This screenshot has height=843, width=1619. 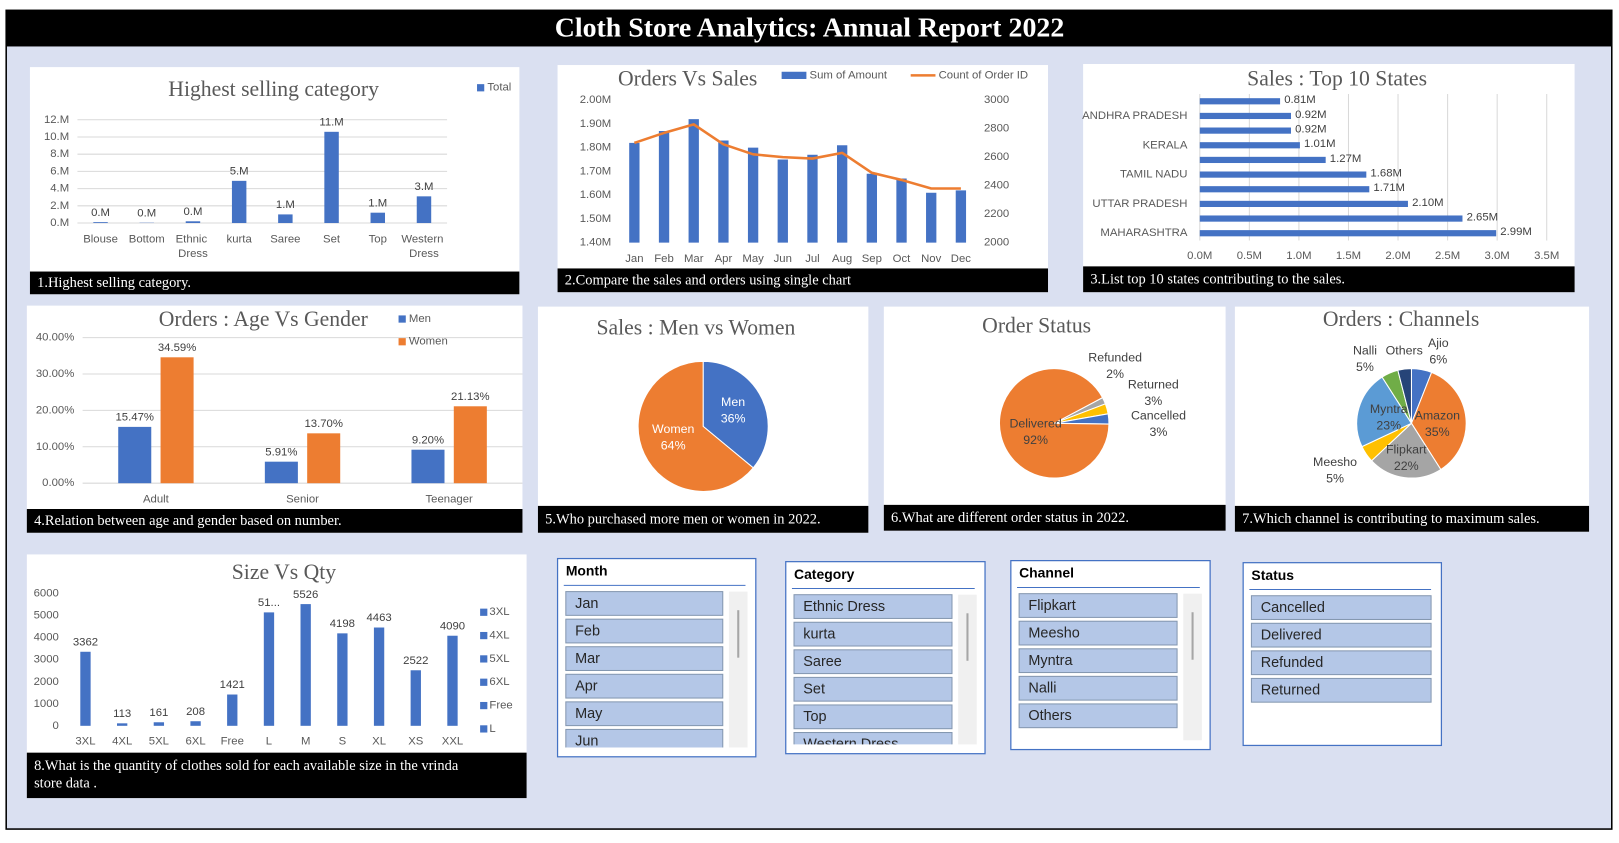 What do you see at coordinates (1438, 360) in the screenshot?
I see `pie-value-label: 6%` at bounding box center [1438, 360].